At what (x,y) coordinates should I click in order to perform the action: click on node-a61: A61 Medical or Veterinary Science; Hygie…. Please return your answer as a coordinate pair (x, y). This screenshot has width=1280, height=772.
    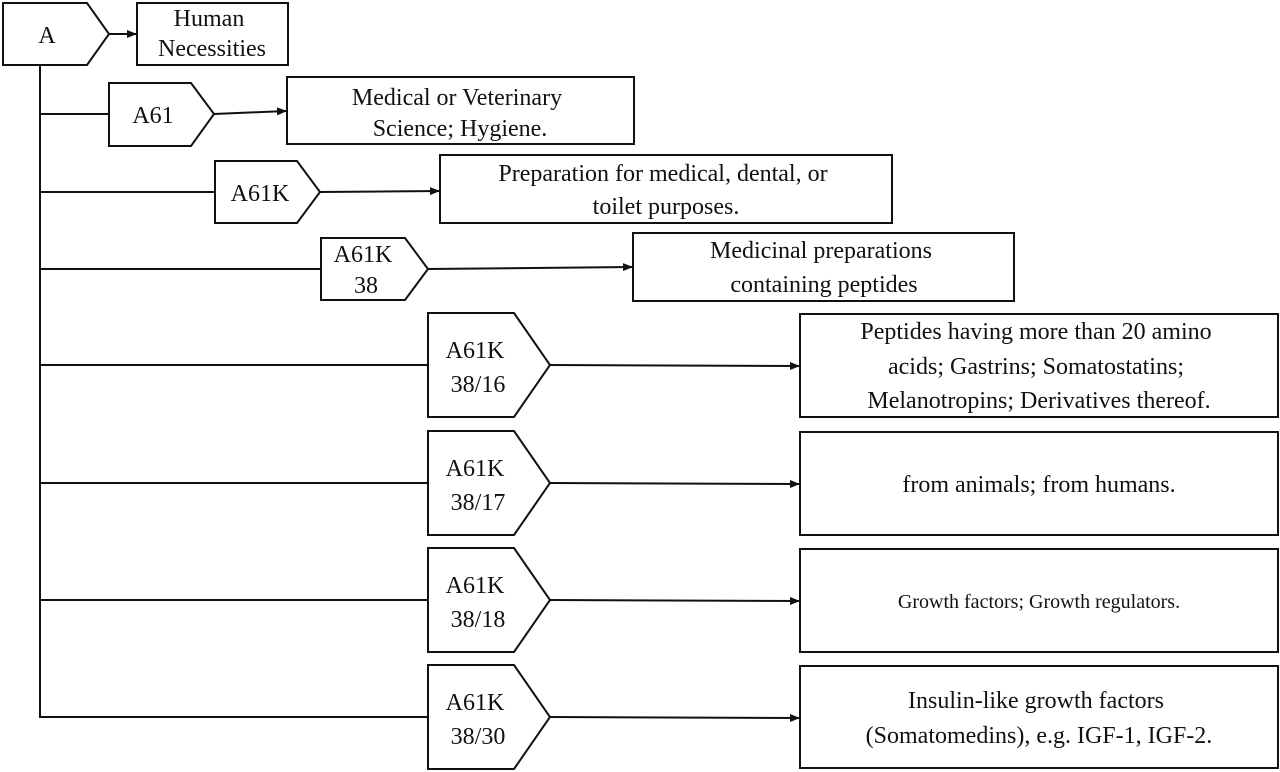
    Looking at the image, I should click on (337, 111).